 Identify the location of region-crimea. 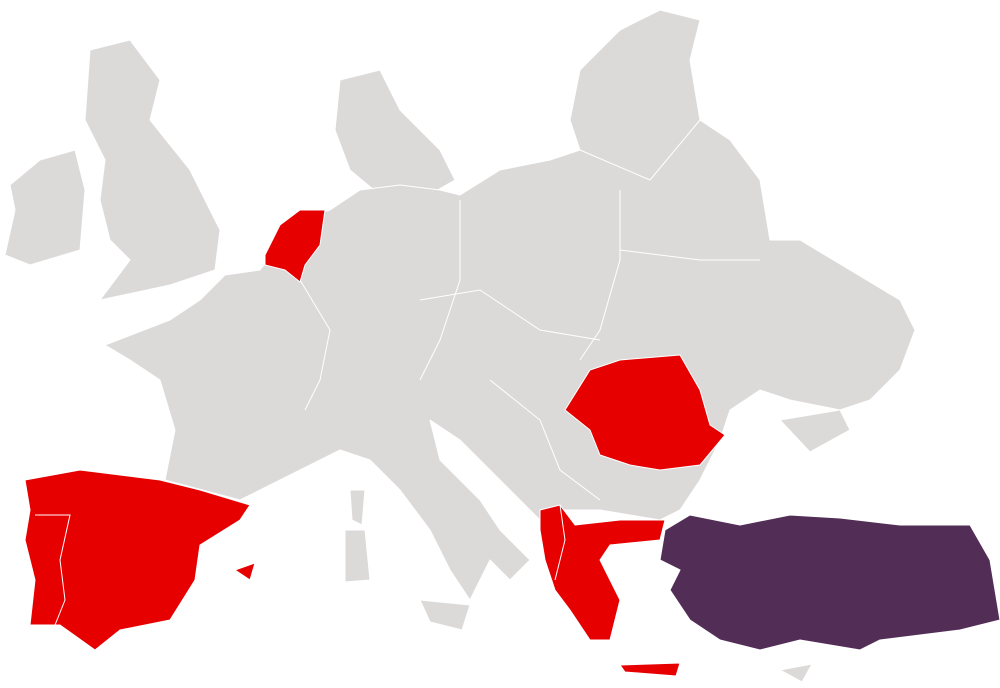
(815, 431).